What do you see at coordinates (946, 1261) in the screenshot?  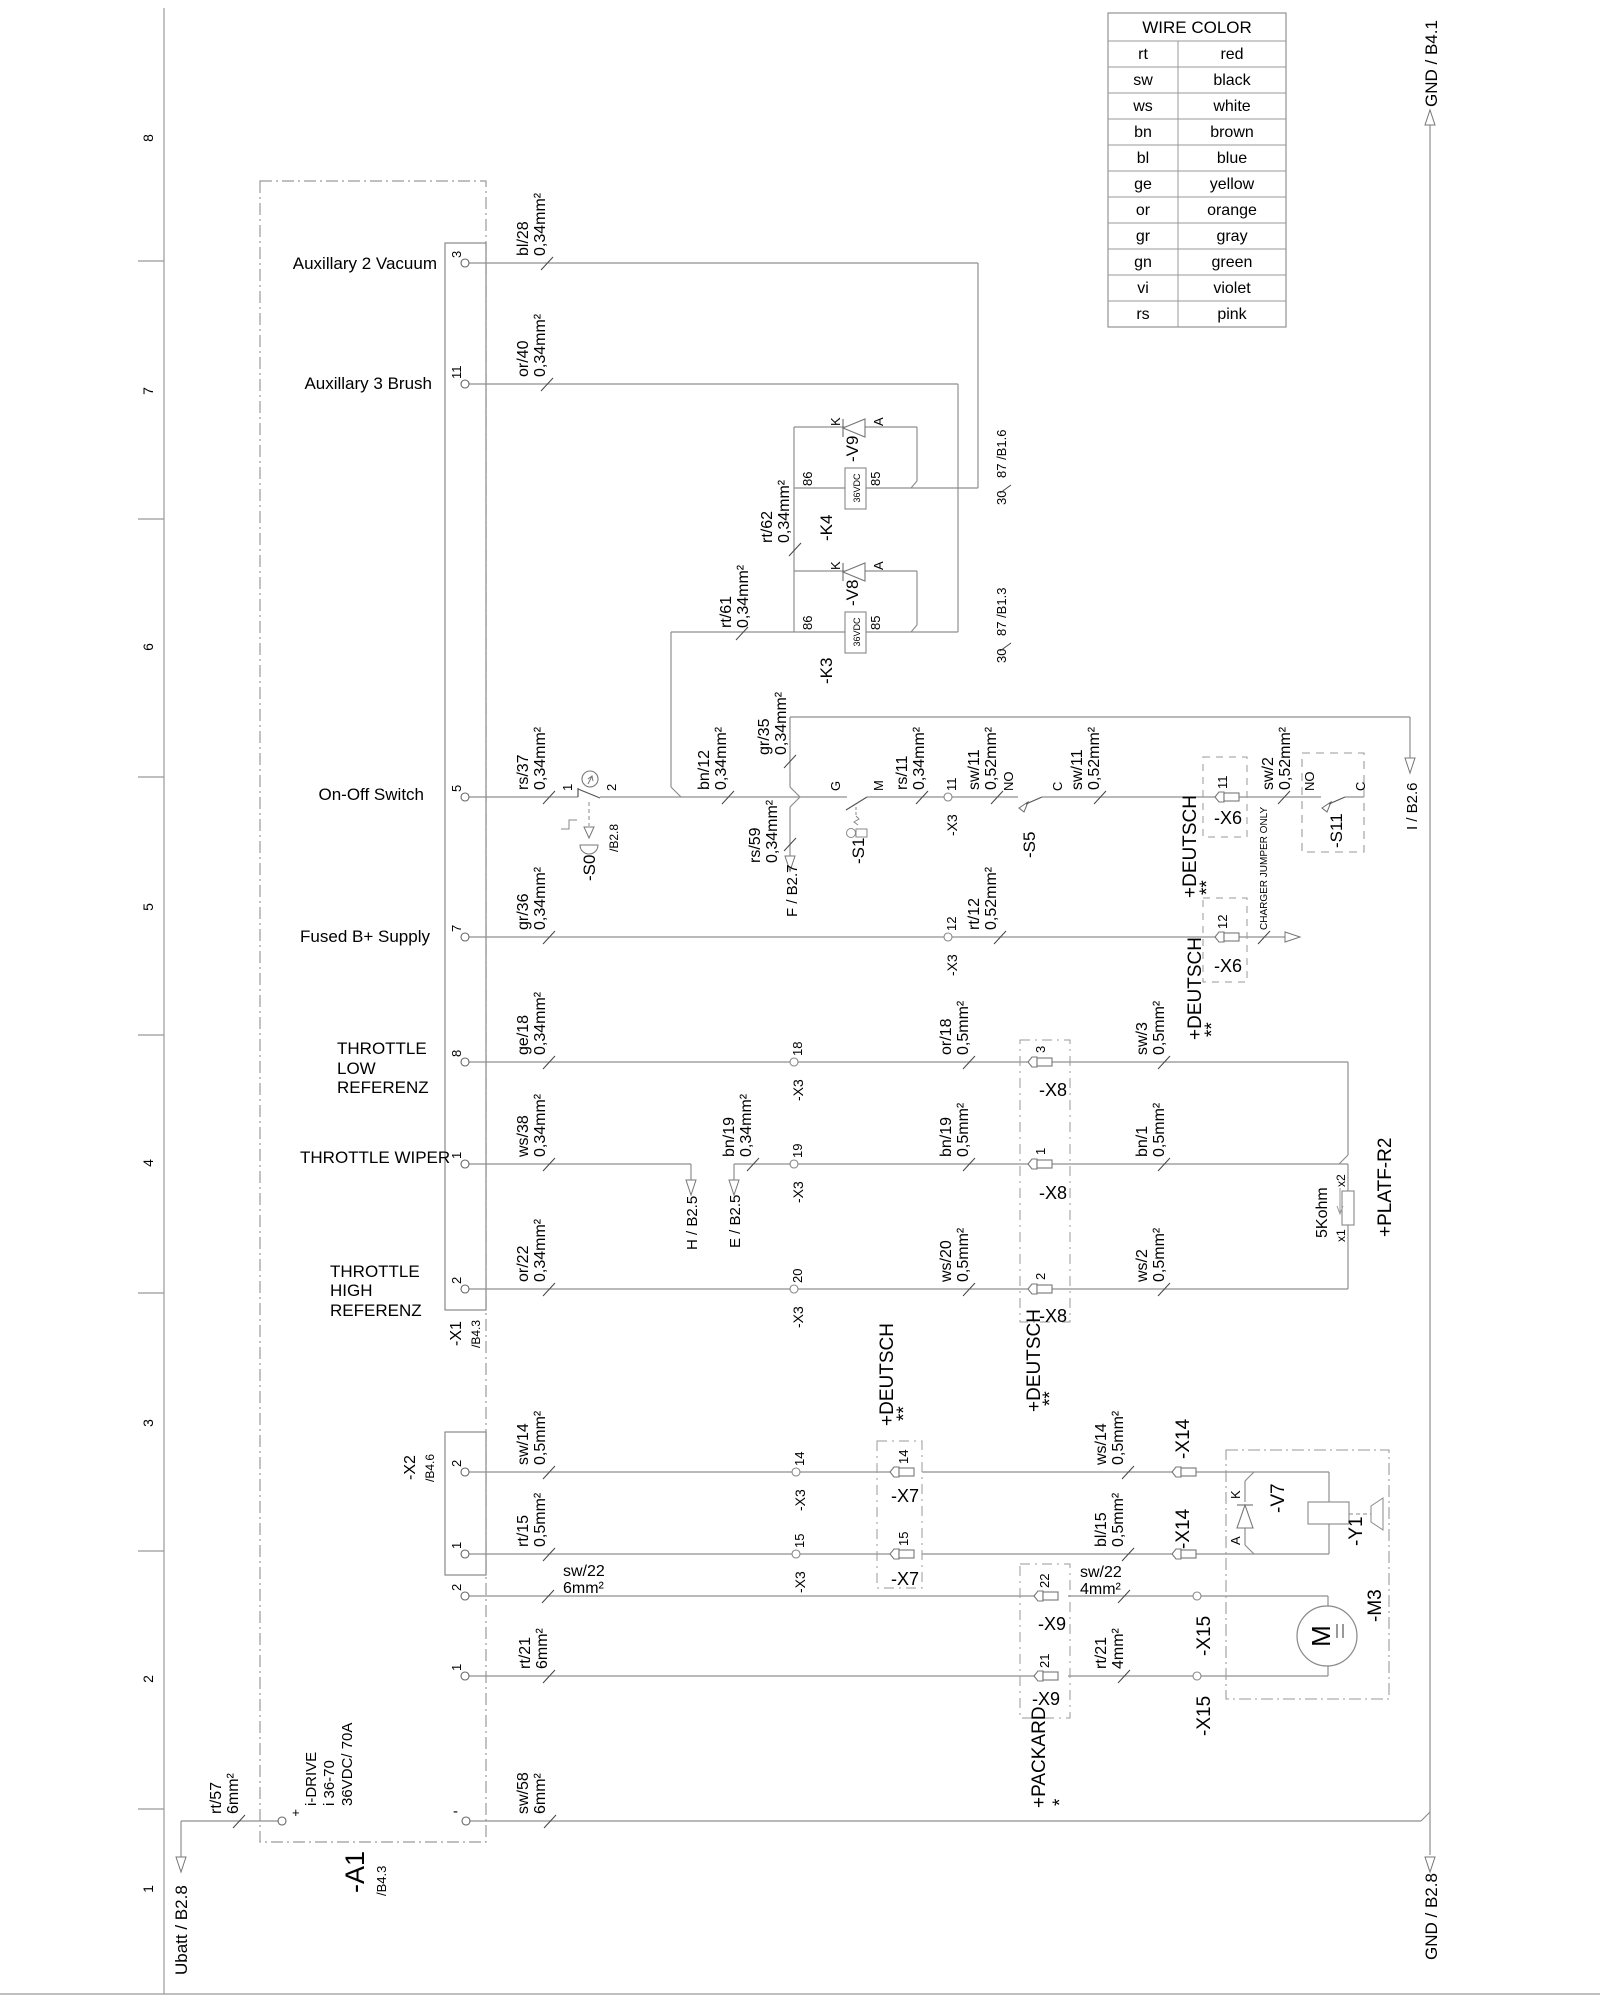 I see `svg-text: ws/20` at bounding box center [946, 1261].